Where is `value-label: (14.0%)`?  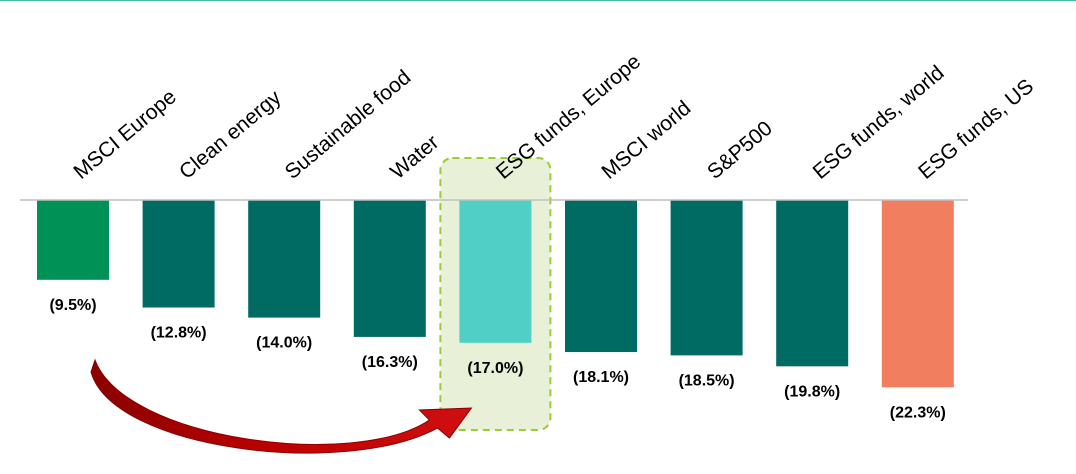
value-label: (14.0%) is located at coordinates (284, 343).